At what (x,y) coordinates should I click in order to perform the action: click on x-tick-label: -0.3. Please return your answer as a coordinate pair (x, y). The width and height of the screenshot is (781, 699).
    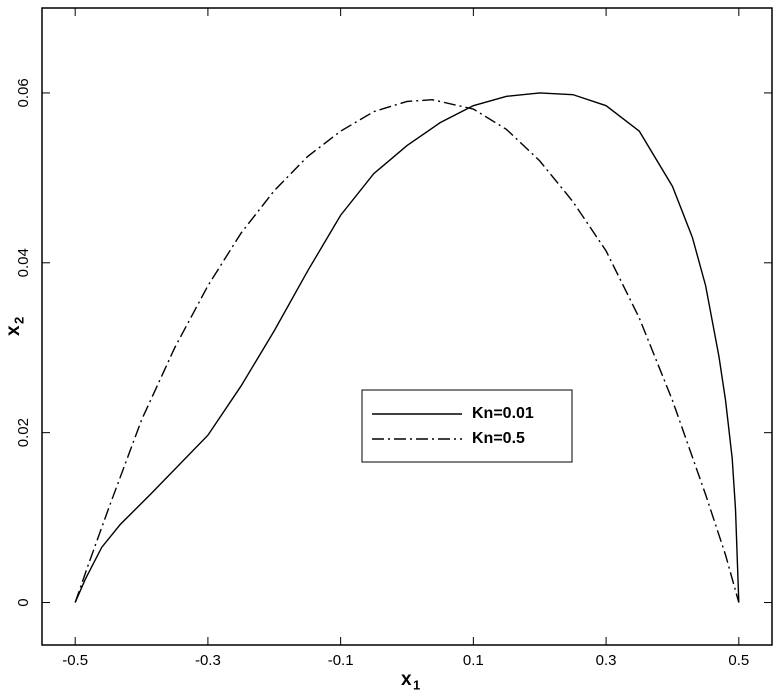
    Looking at the image, I should click on (208, 660).